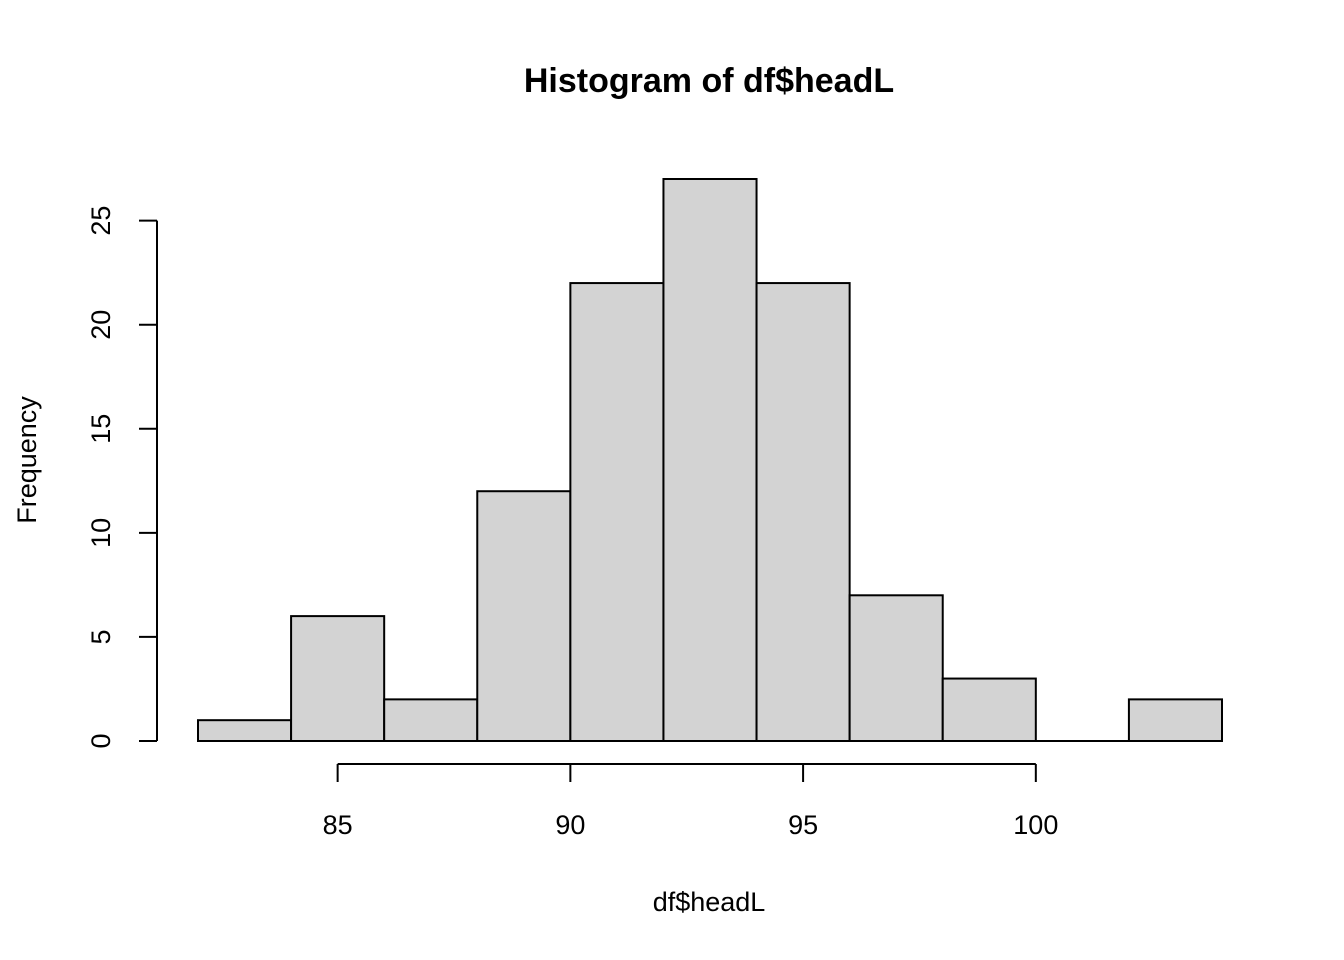 The height and width of the screenshot is (960, 1344). Describe the element at coordinates (101, 429) in the screenshot. I see `y-tick-label: 15` at that location.